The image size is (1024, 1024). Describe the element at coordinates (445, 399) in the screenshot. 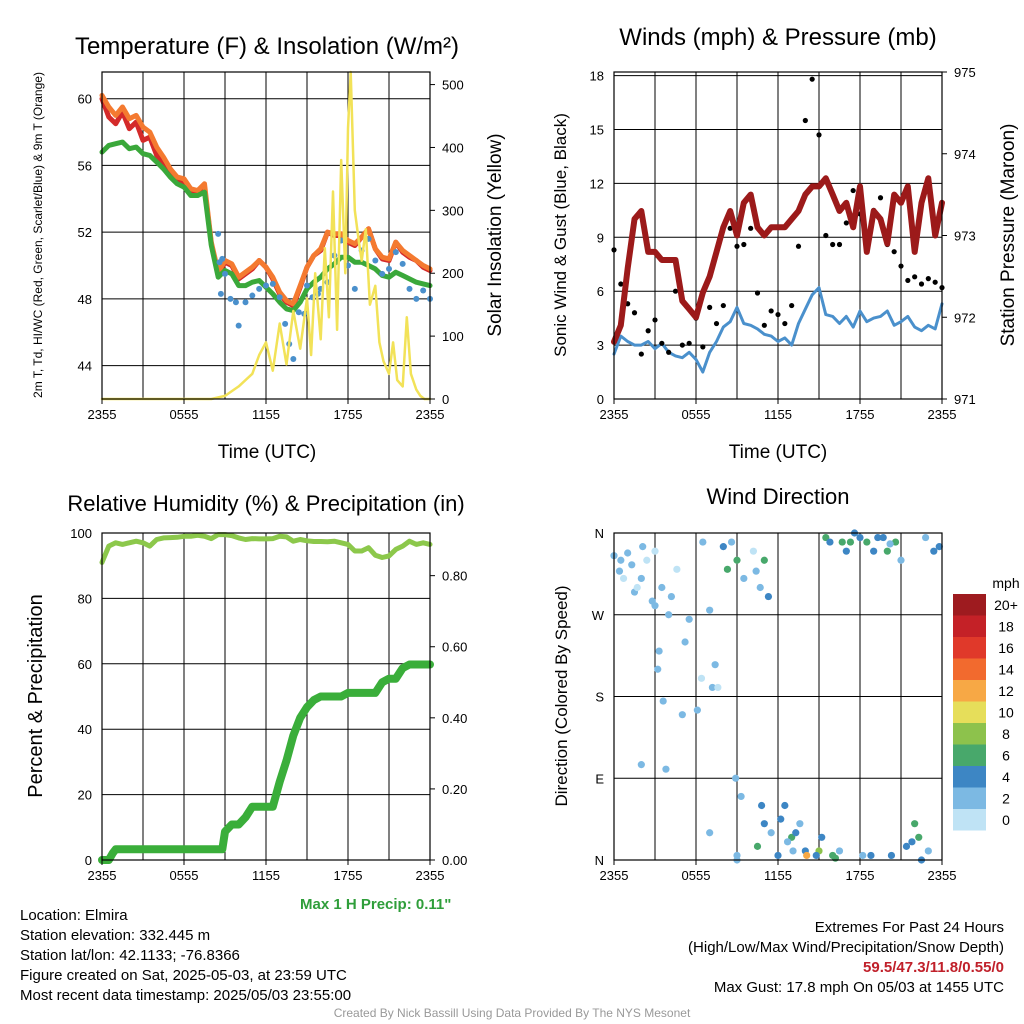

I see `y2-tick-label: 0` at that location.